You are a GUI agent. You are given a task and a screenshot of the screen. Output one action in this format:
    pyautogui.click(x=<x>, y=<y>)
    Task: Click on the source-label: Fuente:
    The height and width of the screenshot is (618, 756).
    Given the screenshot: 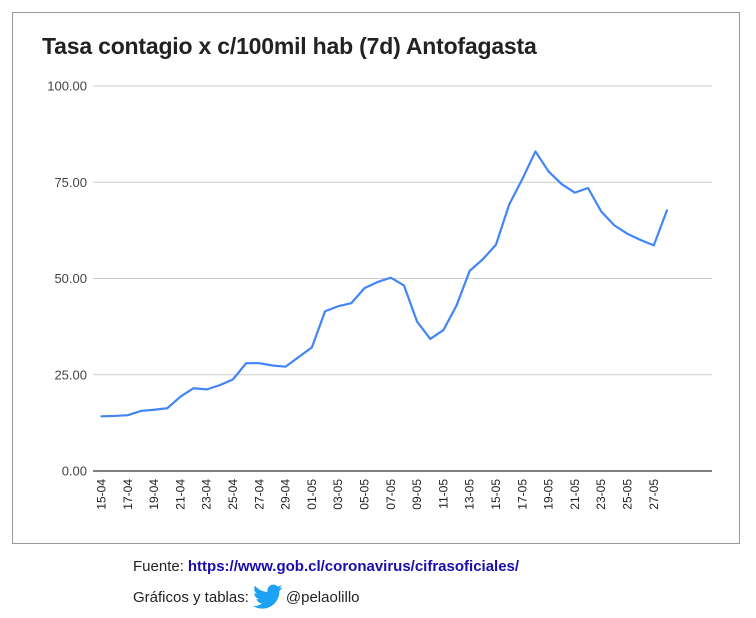 What is the action you would take?
    pyautogui.click(x=158, y=566)
    